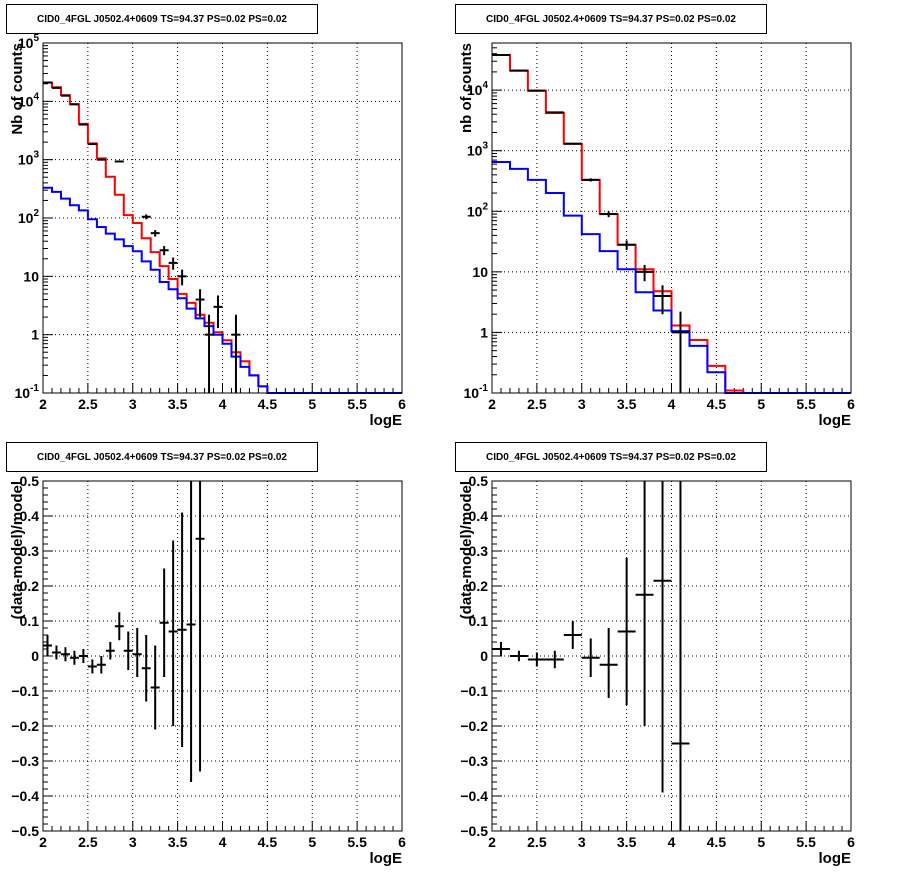 Image resolution: width=898 pixels, height=875 pixels. Describe the element at coordinates (466, 88) in the screenshot. I see `y-axis-label: nb of counts` at that location.